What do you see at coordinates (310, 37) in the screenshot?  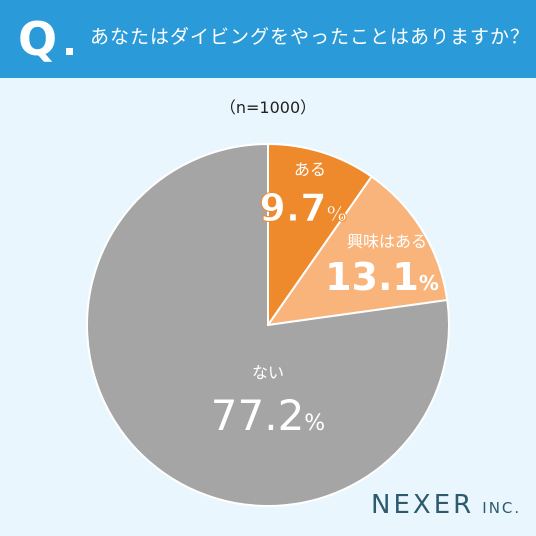 I see `question-text: あなたはダイビングをやったことはありますか？` at bounding box center [310, 37].